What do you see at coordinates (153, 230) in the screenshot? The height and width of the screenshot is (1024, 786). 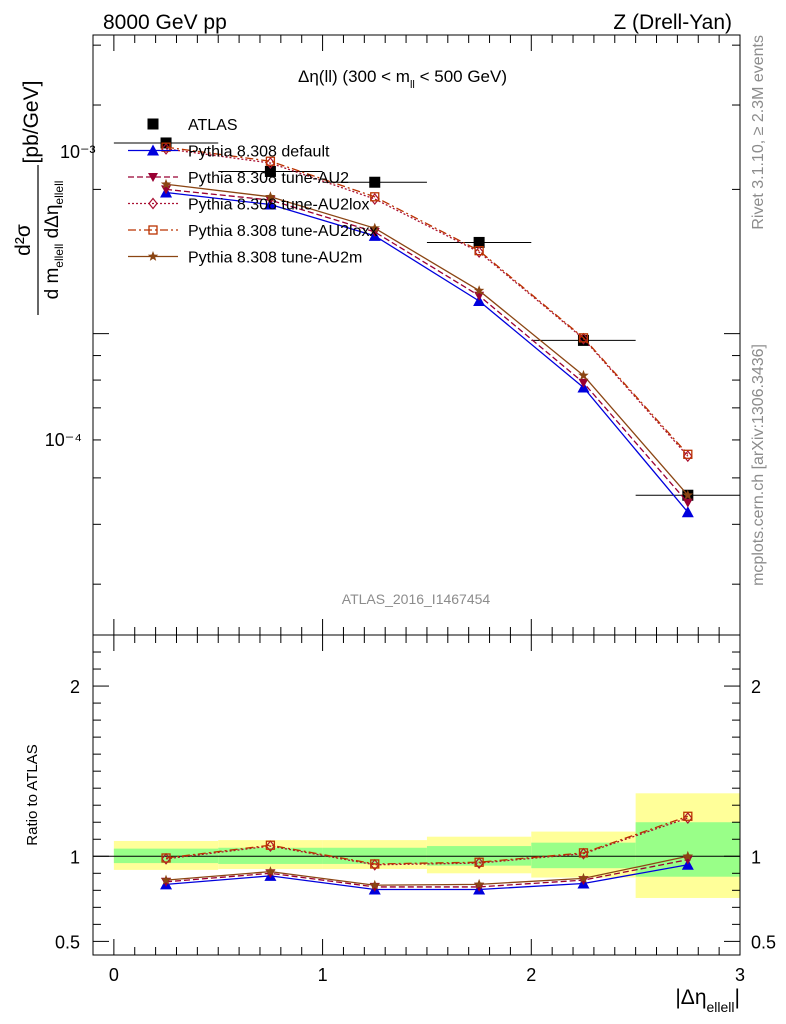 I see `legend-marker-au2loxx` at bounding box center [153, 230].